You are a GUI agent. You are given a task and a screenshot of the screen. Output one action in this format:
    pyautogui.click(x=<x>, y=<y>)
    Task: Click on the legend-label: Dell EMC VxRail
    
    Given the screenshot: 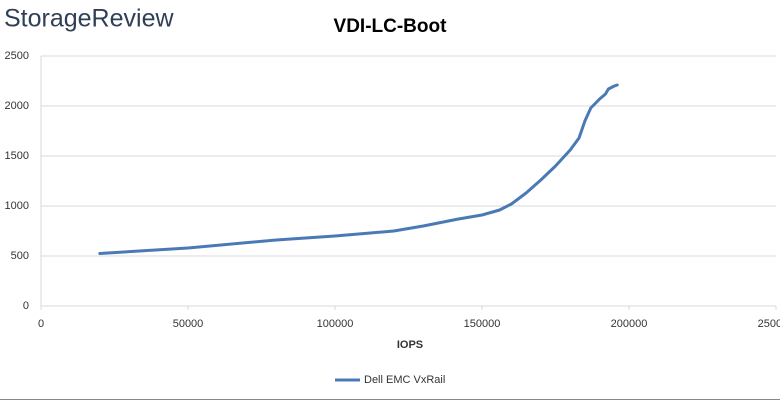 What is the action you would take?
    pyautogui.click(x=404, y=380)
    